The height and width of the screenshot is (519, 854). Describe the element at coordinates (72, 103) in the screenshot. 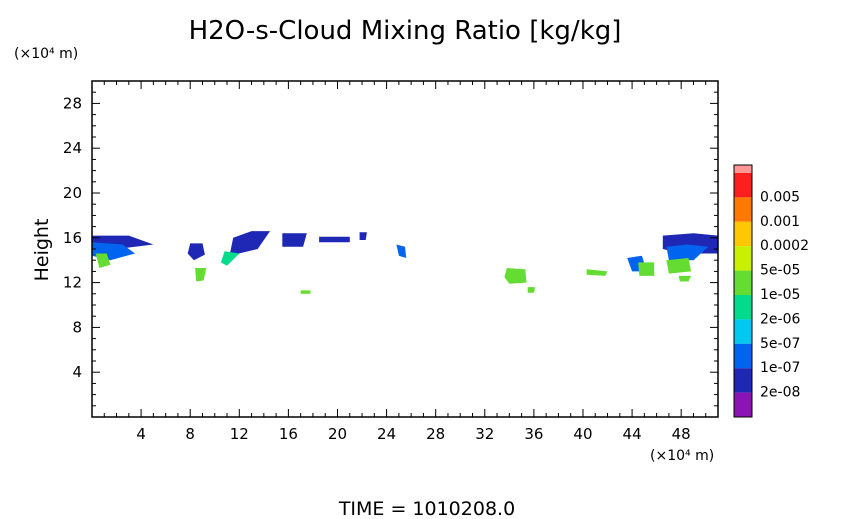

I see `y-tick-label: 28` at that location.